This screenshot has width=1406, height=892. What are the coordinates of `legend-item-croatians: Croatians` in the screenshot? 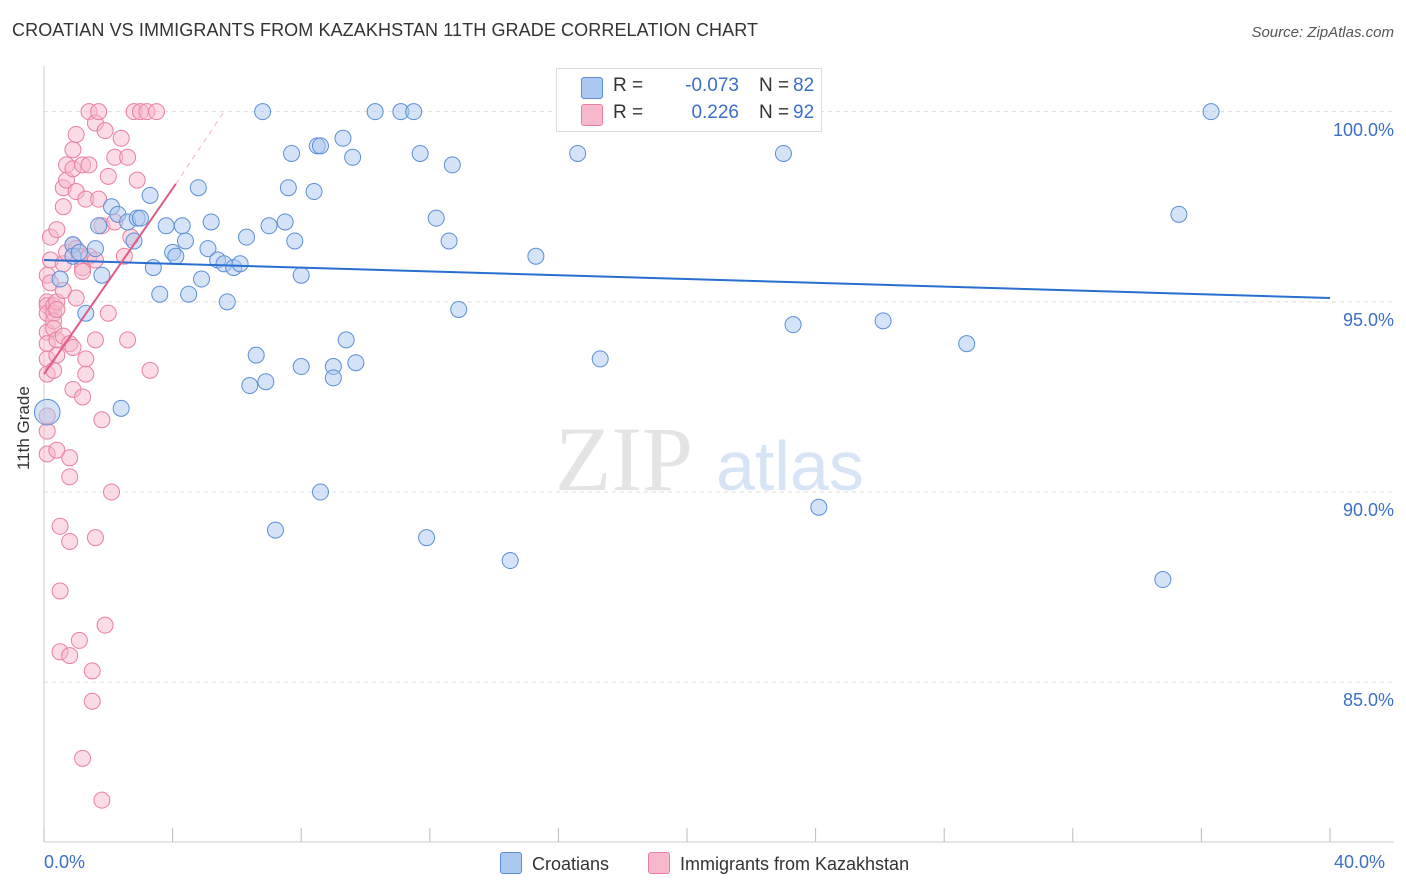 It's located at (554, 863).